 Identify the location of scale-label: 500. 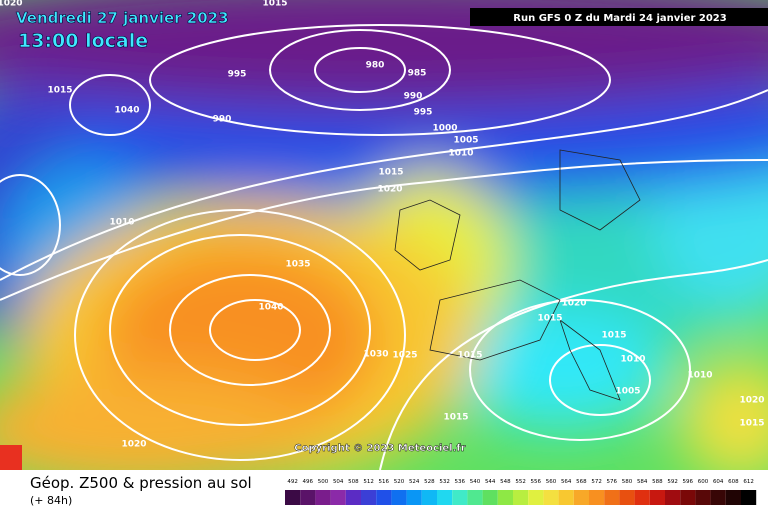
(323, 482).